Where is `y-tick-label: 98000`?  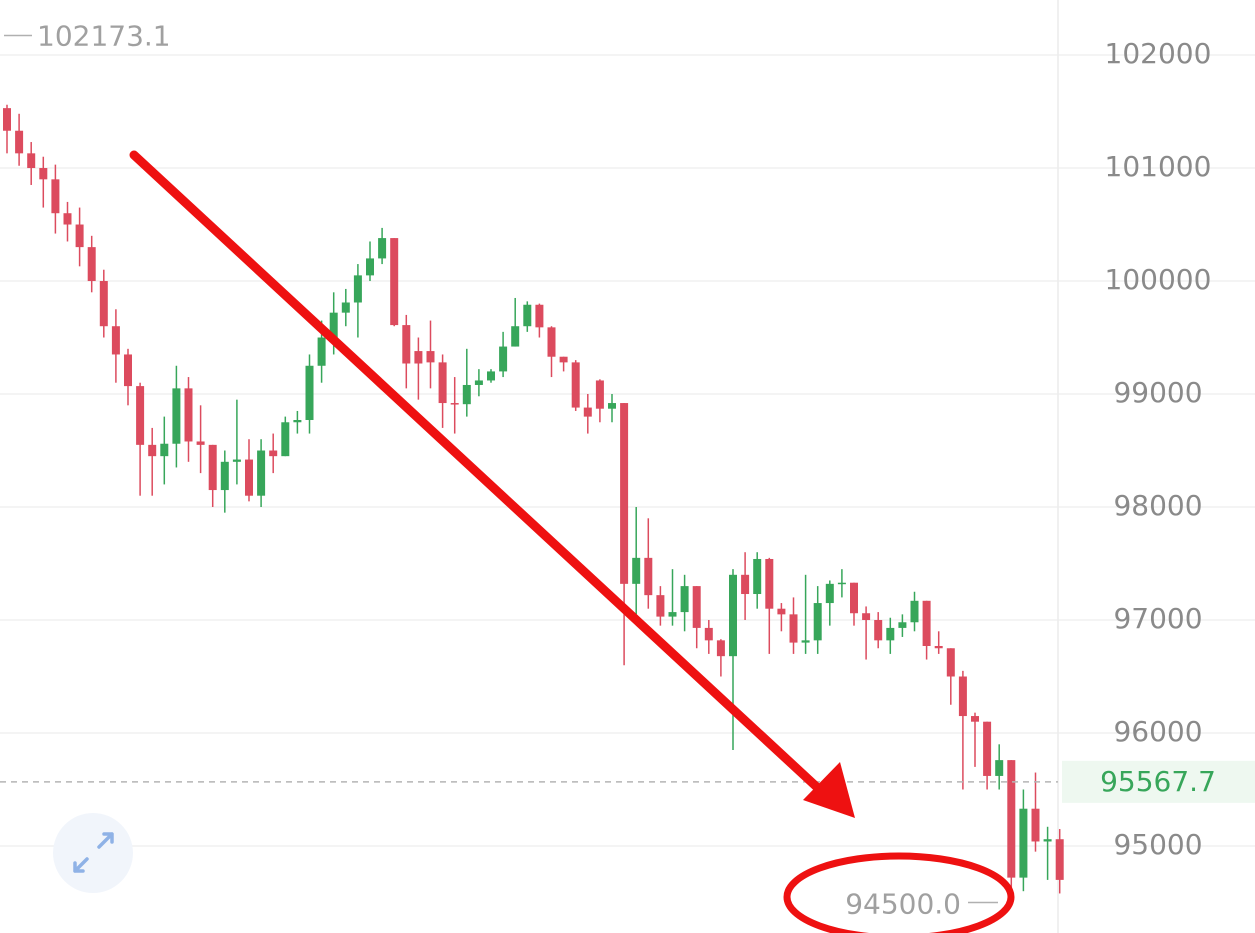 y-tick-label: 98000 is located at coordinates (1157, 505).